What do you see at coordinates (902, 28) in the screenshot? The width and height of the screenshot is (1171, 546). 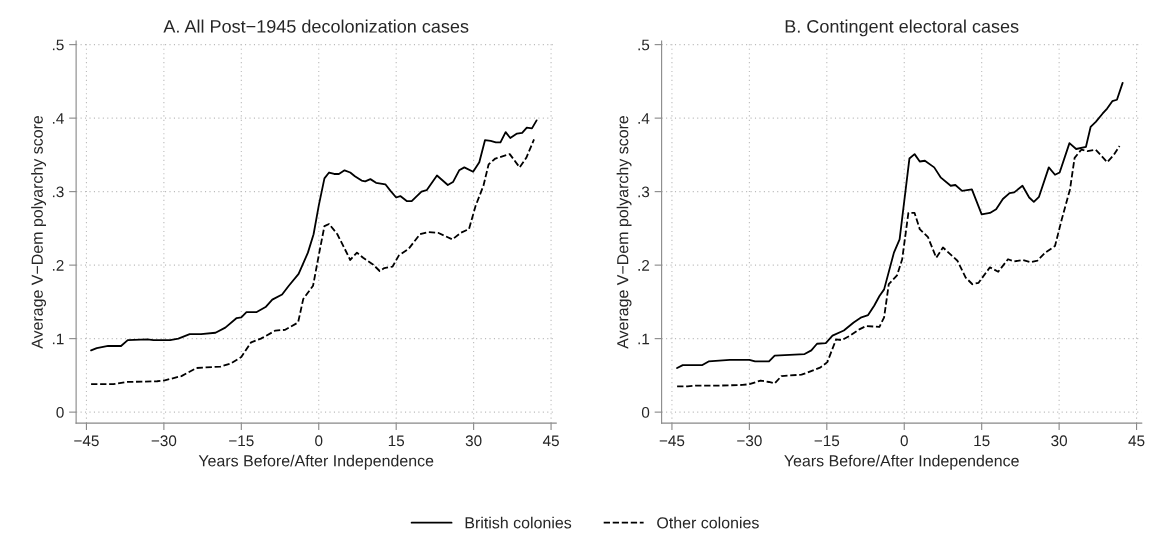 I see `chart-title: B. Contingent electoral cases` at bounding box center [902, 28].